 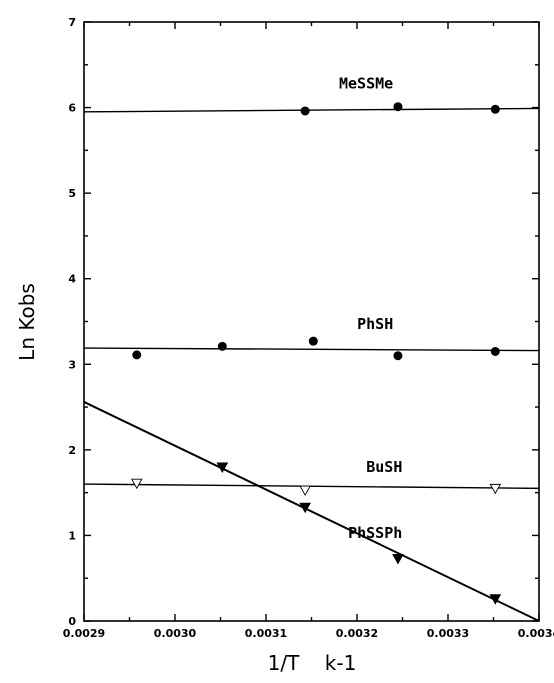 What do you see at coordinates (375, 533) in the screenshot?
I see `series-label-phssph: PhSSPh` at bounding box center [375, 533].